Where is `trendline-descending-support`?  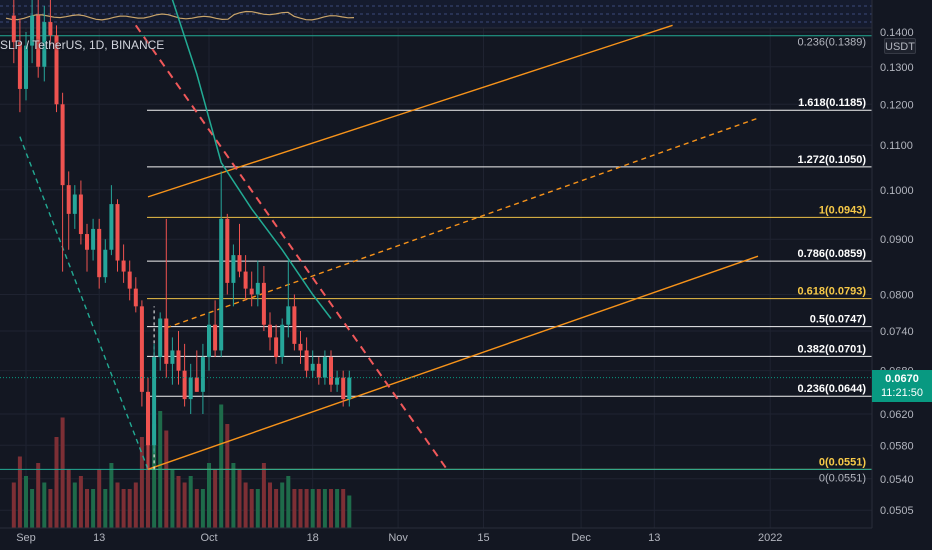 trendline-descending-support is located at coordinates (84, 303).